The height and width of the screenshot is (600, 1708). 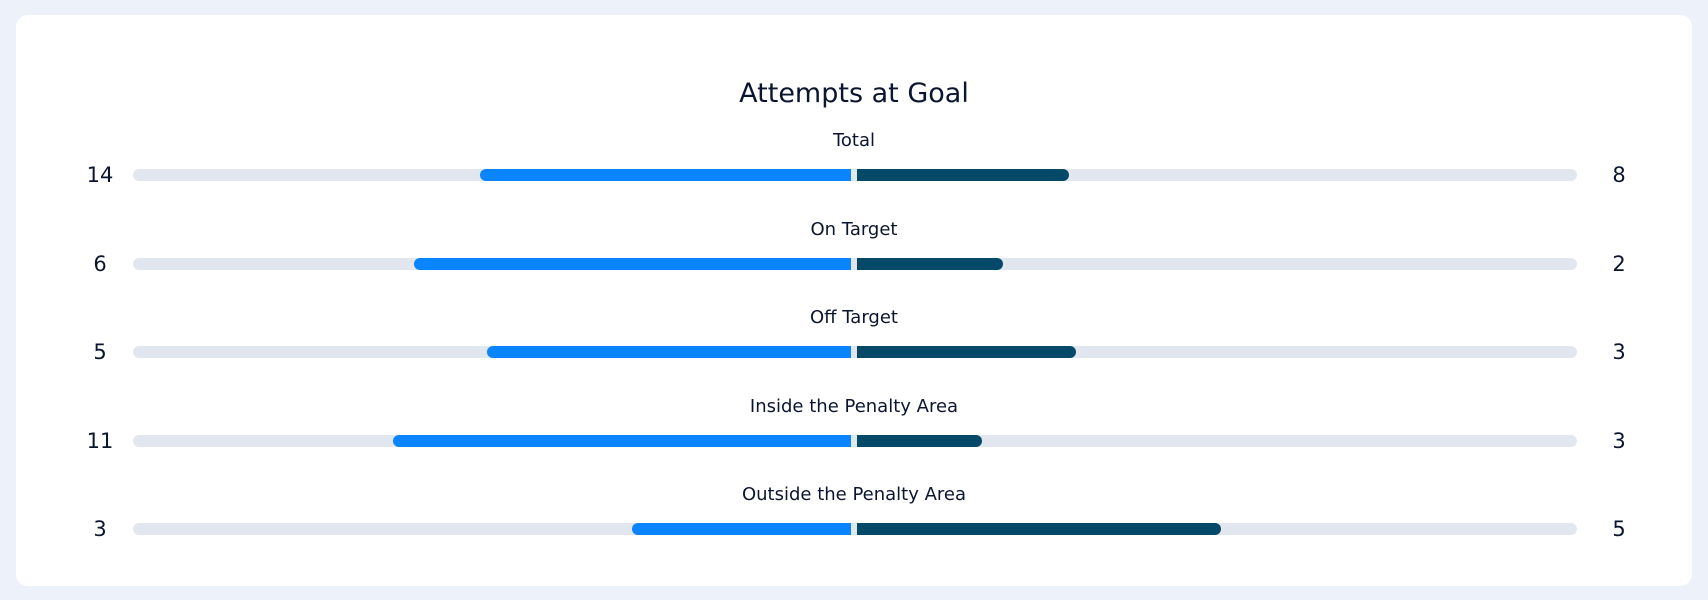 I want to click on home-value: 3, so click(x=100, y=529).